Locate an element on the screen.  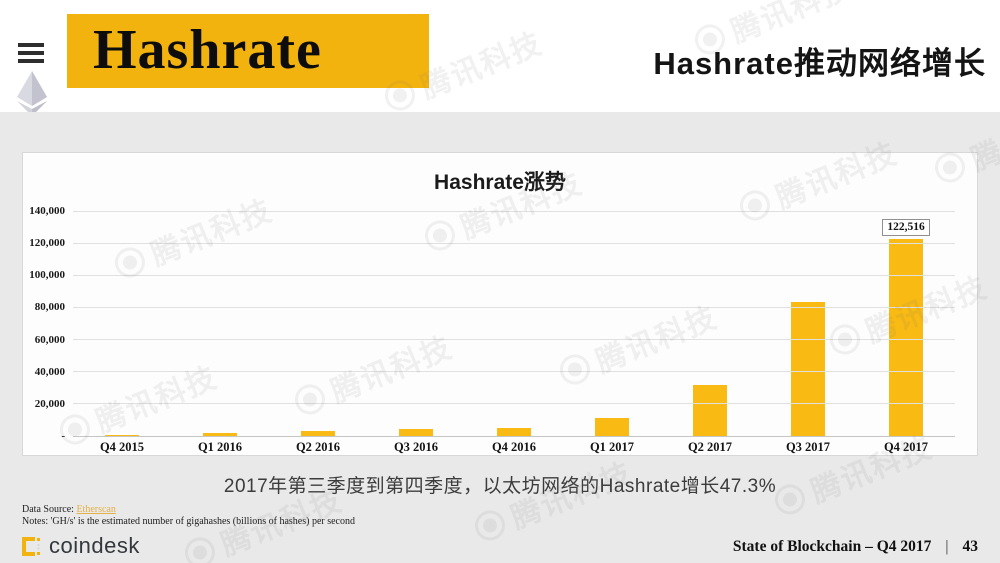
x-tick-label: Q4 2016 is located at coordinates (514, 447).